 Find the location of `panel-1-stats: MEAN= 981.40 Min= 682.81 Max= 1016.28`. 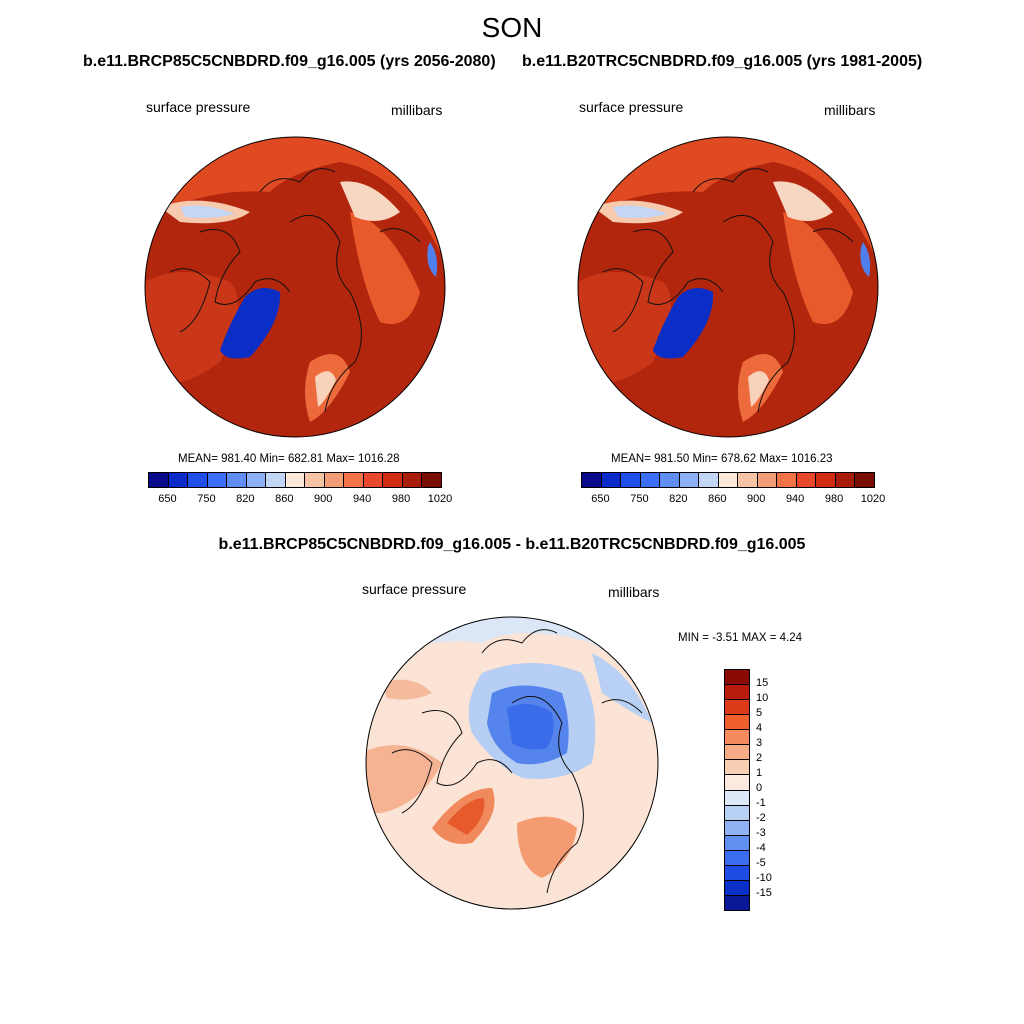

panel-1-stats: MEAN= 981.40 Min= 682.81 Max= 1016.28 is located at coordinates (289, 459).